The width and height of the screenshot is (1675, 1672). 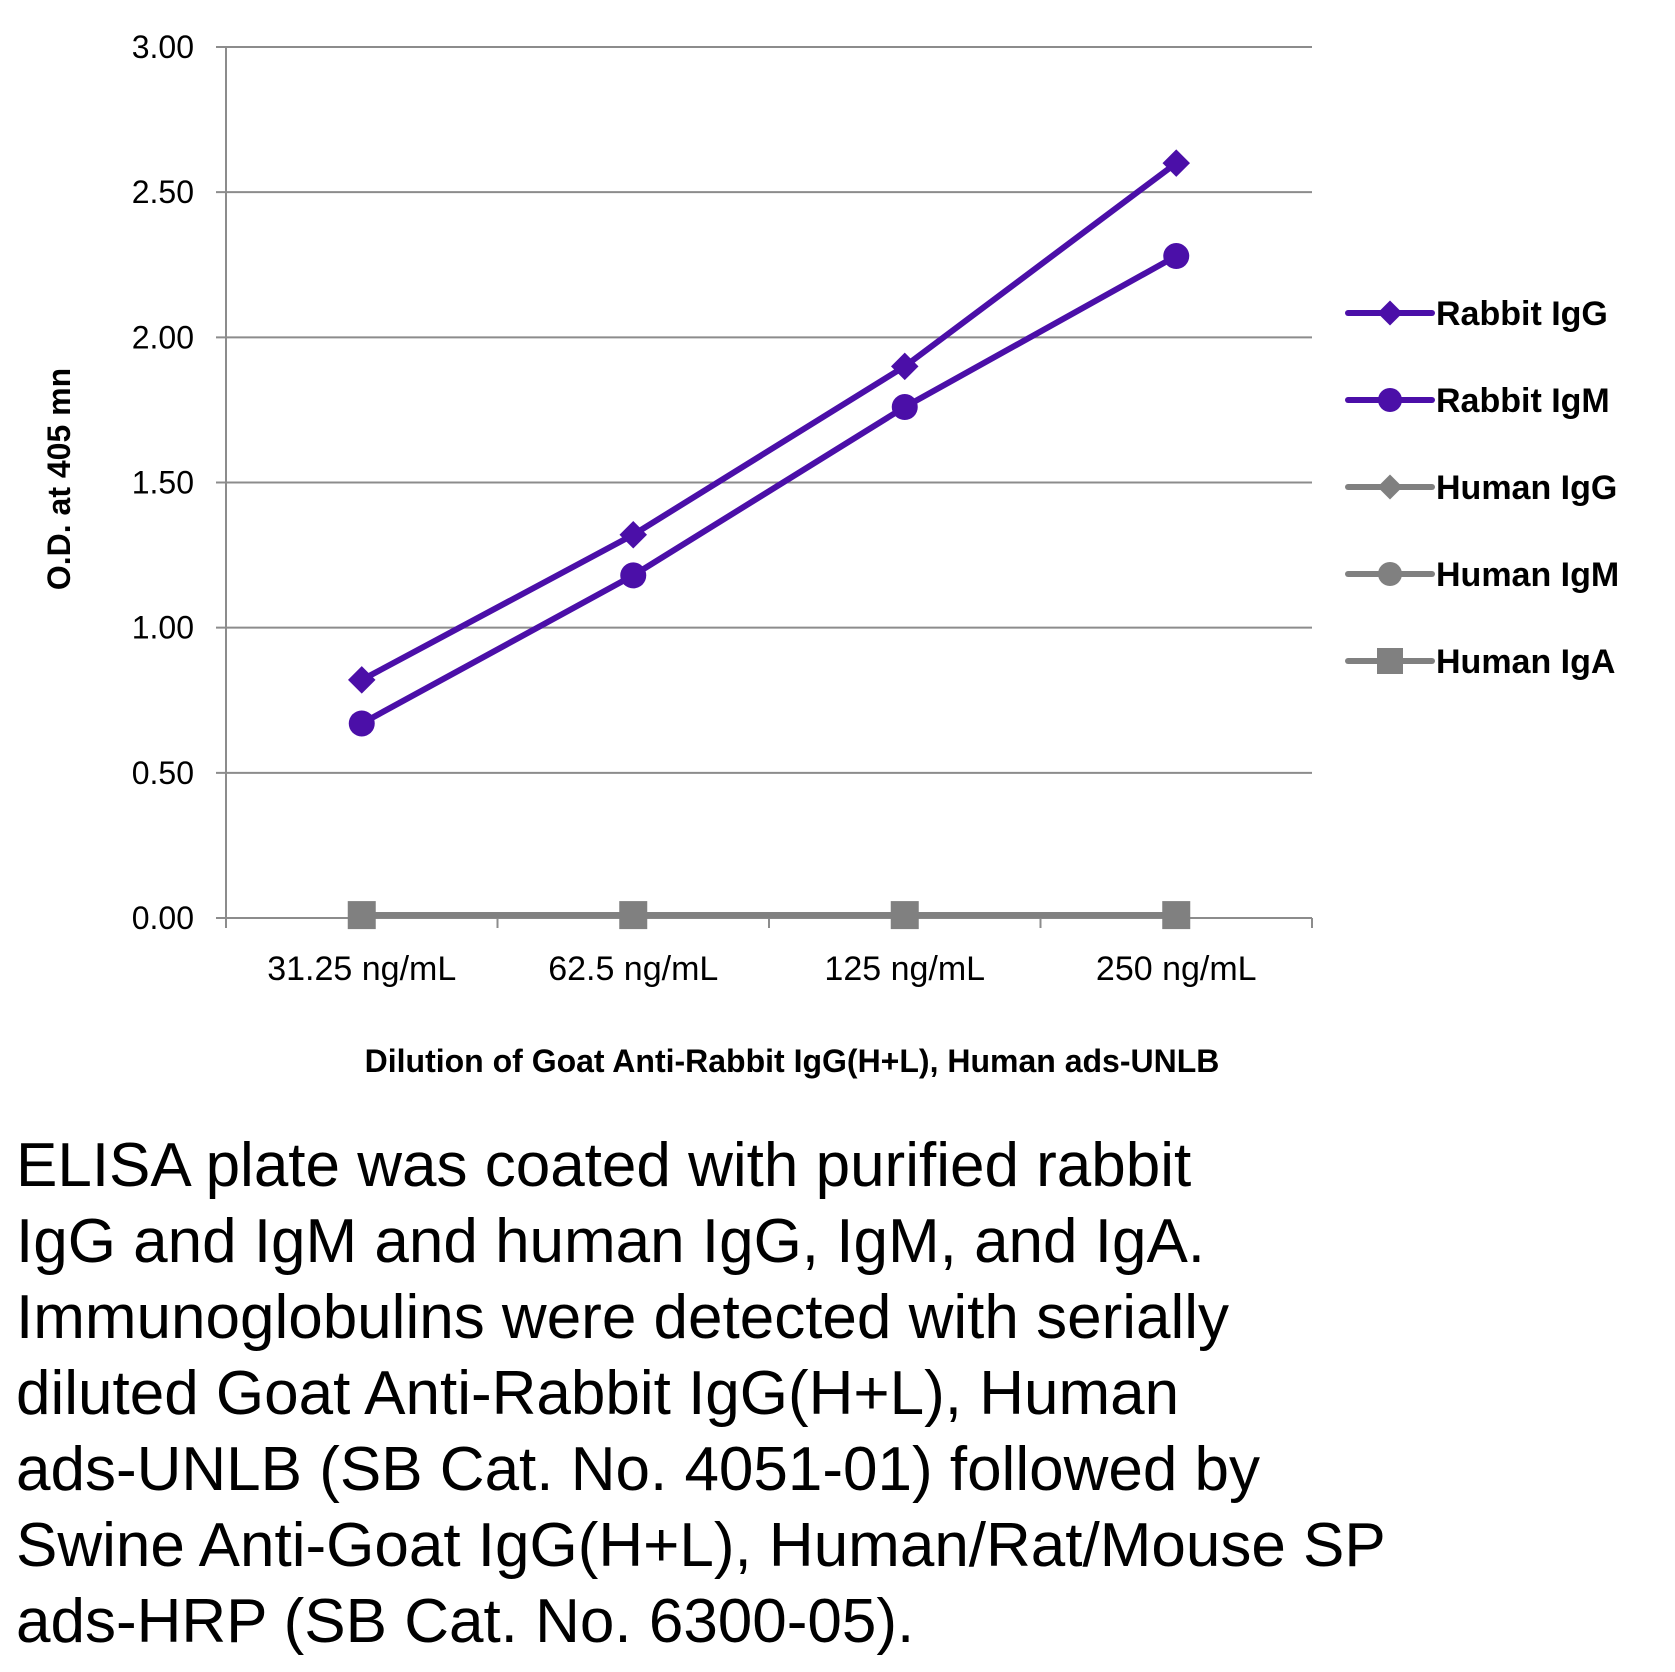 I want to click on series-rabbit-igm, so click(x=769, y=490).